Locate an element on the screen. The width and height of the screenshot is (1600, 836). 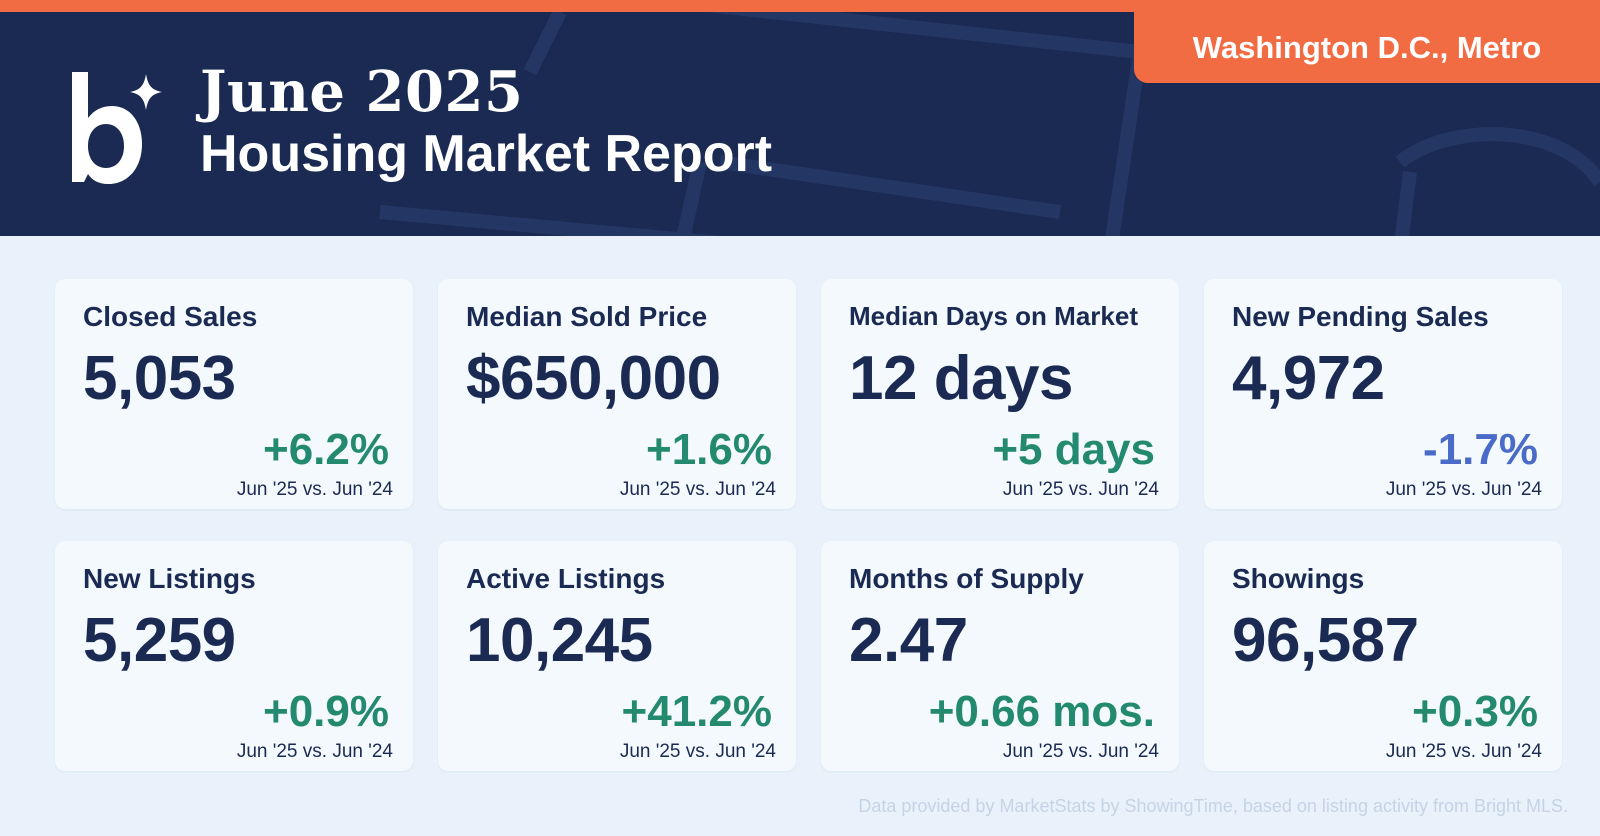
region-badge: Washington D.C., Metro is located at coordinates (1367, 47).